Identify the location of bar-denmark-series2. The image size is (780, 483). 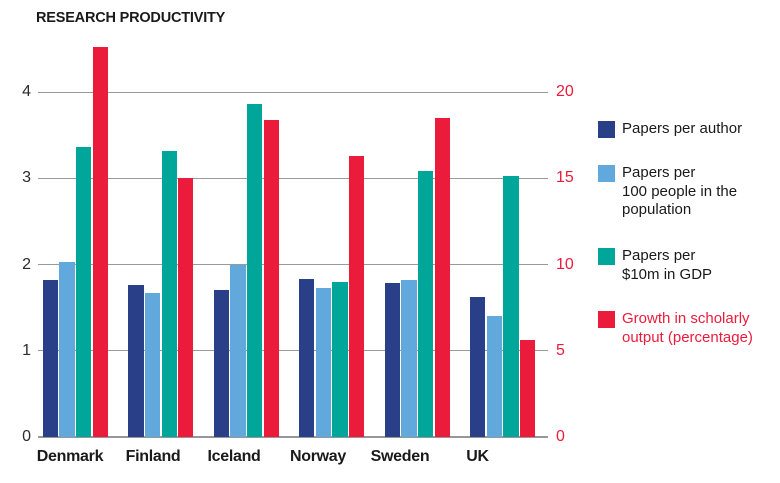
(84, 292).